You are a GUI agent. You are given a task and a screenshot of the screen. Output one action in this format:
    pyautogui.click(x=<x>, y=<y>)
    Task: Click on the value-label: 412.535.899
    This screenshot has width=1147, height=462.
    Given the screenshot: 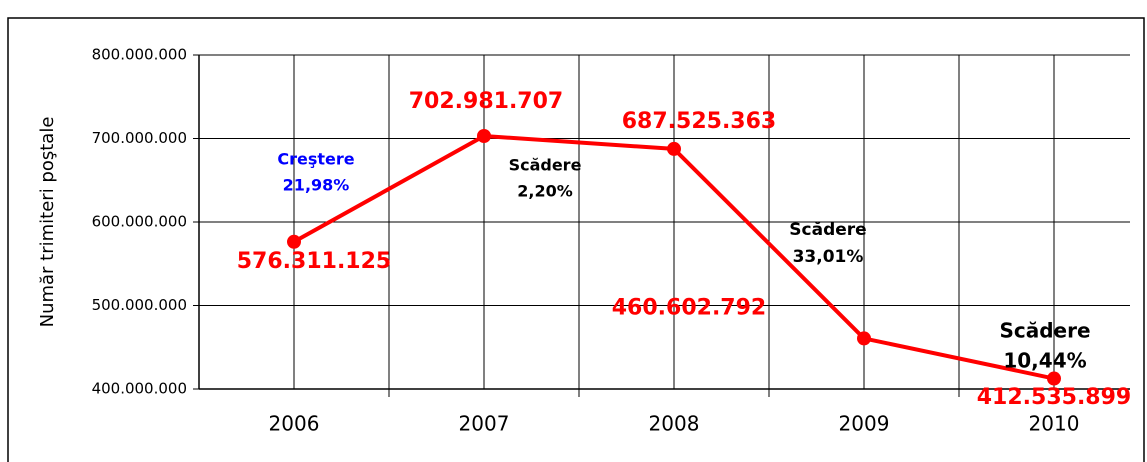 What is the action you would take?
    pyautogui.click(x=1054, y=397)
    